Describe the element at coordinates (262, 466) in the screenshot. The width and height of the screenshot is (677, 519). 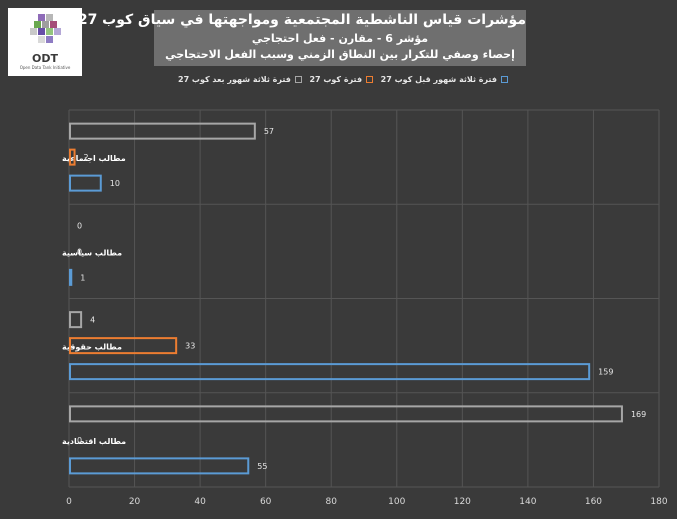
I see `data-label: 55` at that location.